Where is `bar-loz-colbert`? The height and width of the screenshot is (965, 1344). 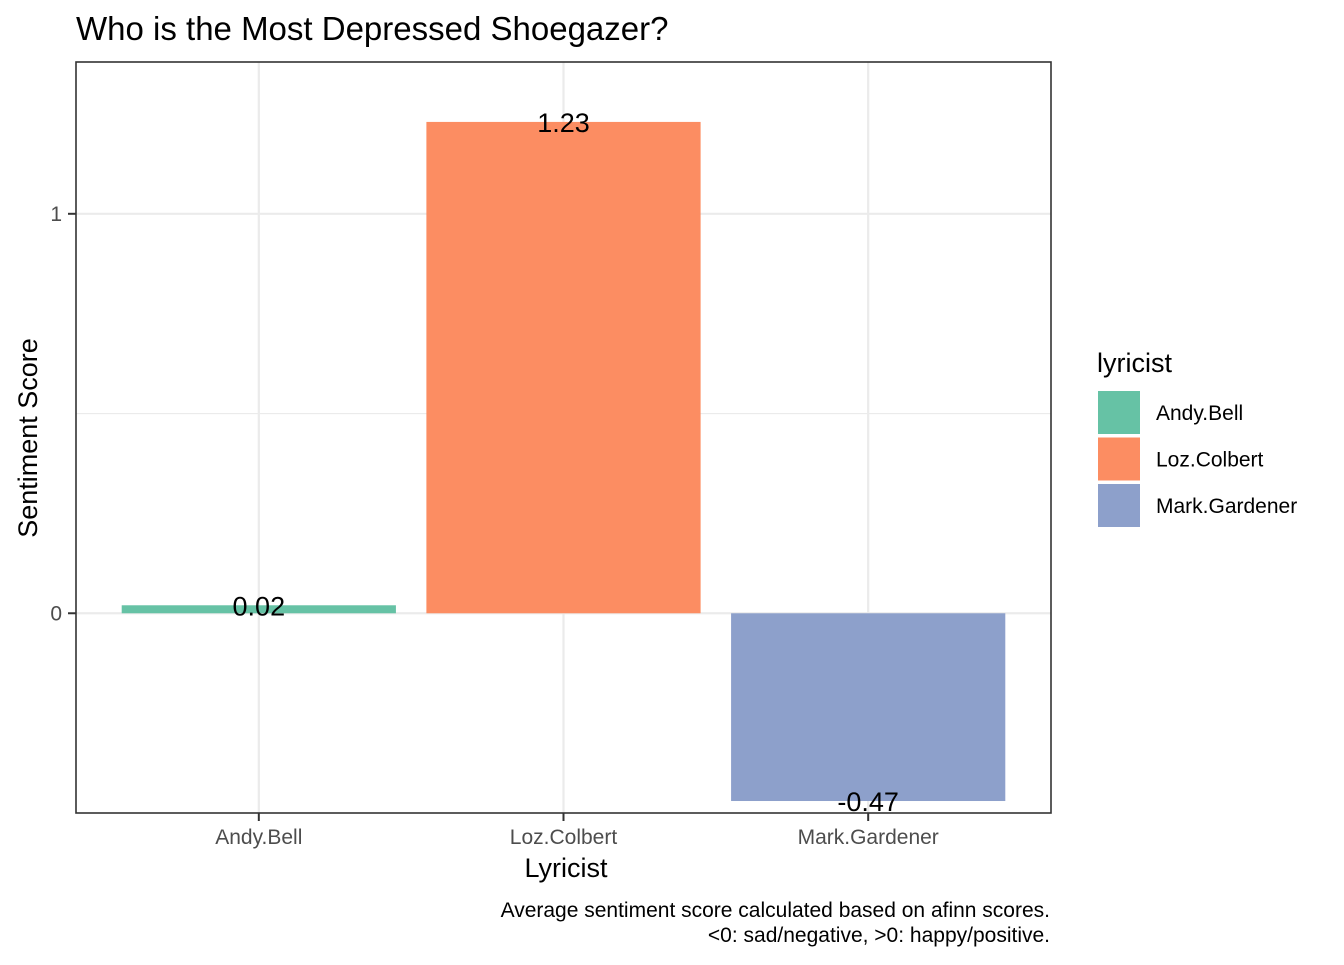
bar-loz-colbert is located at coordinates (563, 367).